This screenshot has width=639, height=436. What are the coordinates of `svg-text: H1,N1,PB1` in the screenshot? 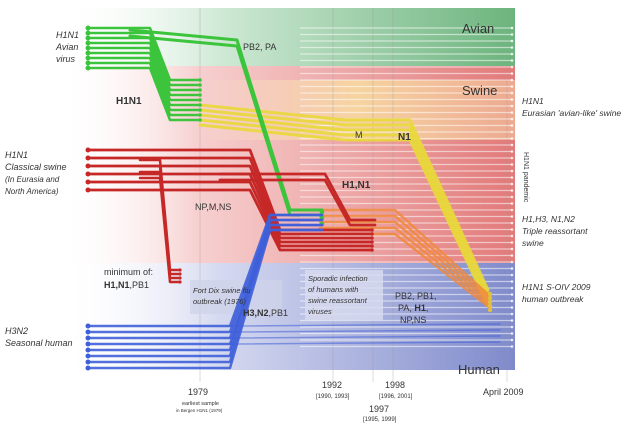 It's located at (126, 285).